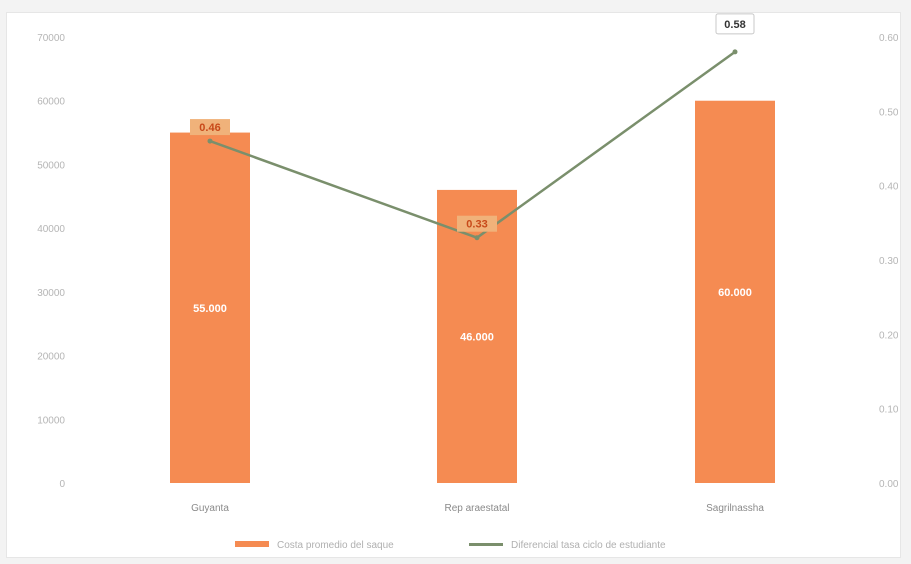 The height and width of the screenshot is (564, 911). What do you see at coordinates (51, 38) in the screenshot?
I see `left-tick-7: 70000` at bounding box center [51, 38].